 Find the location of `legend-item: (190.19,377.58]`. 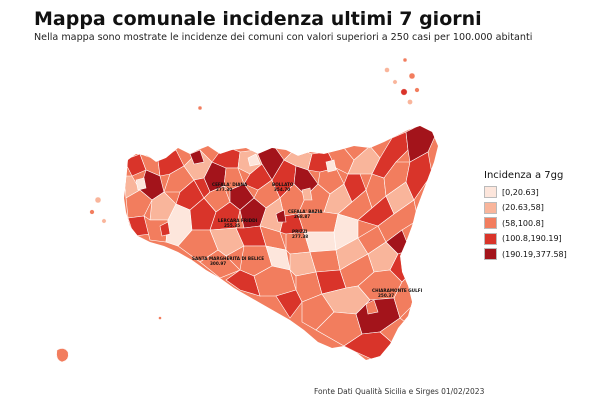

legend-item: (190.19,377.58] is located at coordinates (525, 254).